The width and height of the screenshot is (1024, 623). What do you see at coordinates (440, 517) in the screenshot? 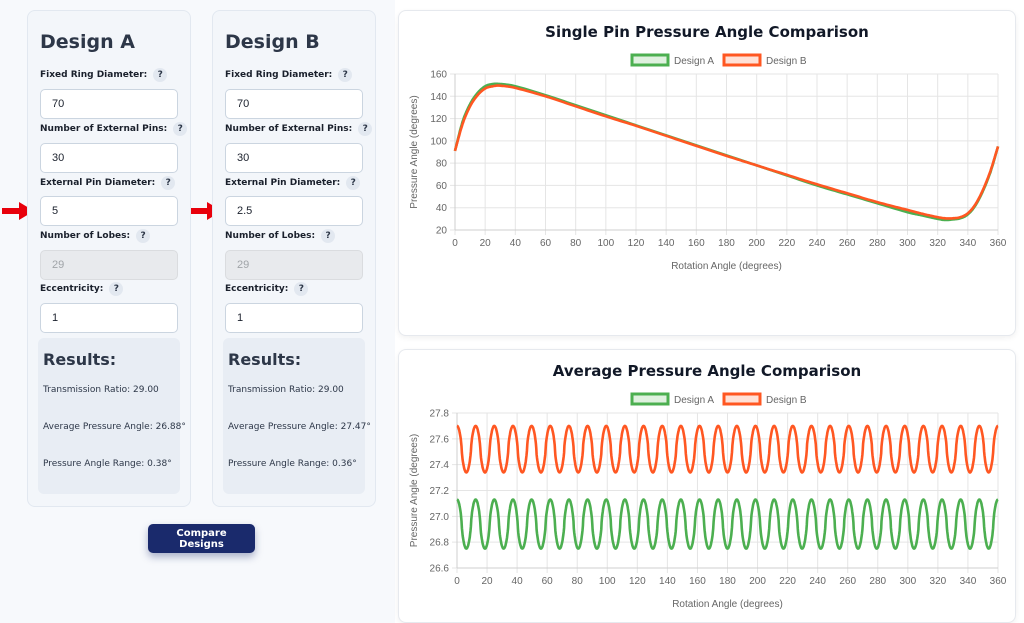
I see `y-tick-label: 27.0` at bounding box center [440, 517].